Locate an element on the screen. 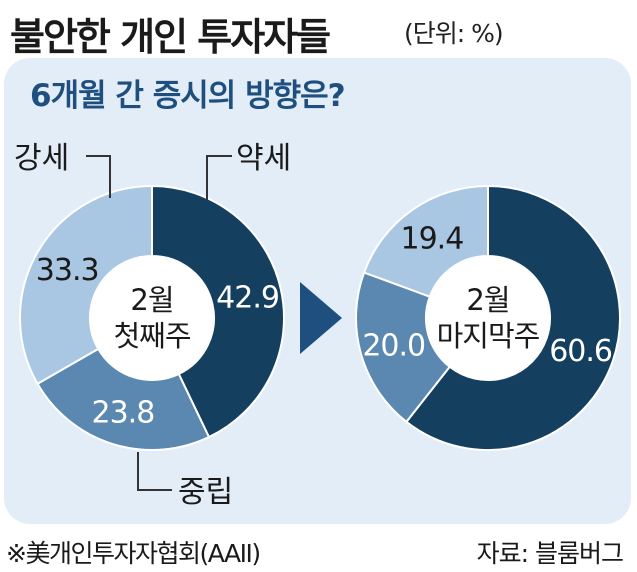  data-label-first-2: 33.3 is located at coordinates (67, 270).